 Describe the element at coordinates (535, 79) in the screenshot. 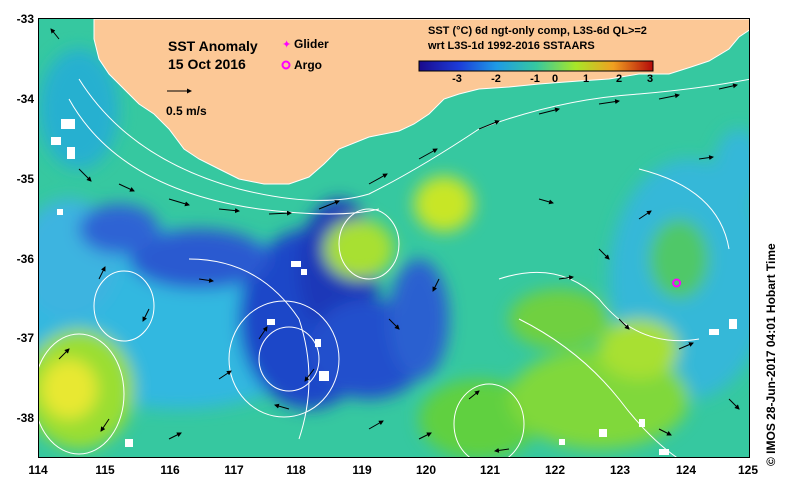

I see `colorbar-tick-label: -1` at that location.